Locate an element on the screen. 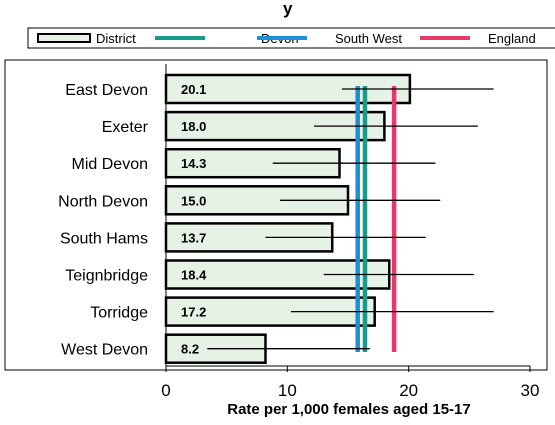 This screenshot has height=425, width=555. value-label-mid-devon: 14.3 is located at coordinates (193, 163).